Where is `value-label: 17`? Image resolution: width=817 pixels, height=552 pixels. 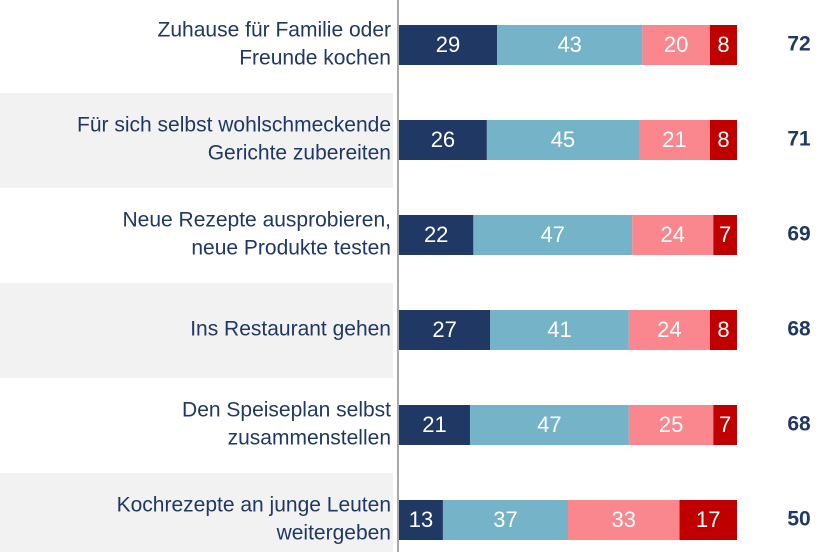 value-label: 17 is located at coordinates (708, 519).